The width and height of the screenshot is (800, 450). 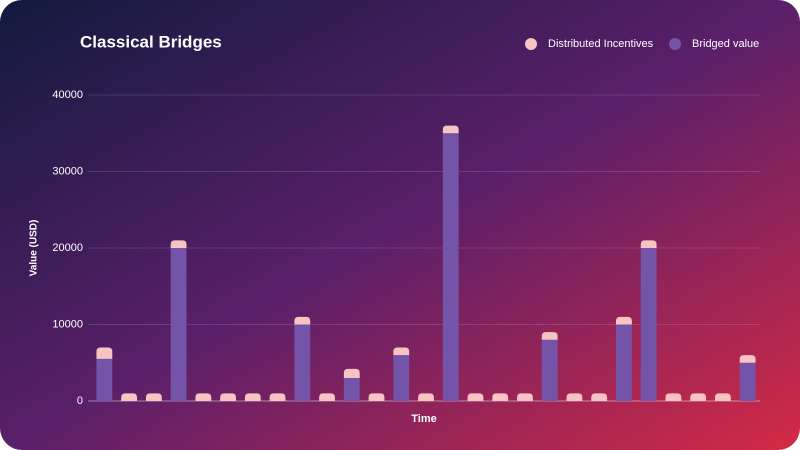 What do you see at coordinates (725, 44) in the screenshot?
I see `legend-label: Bridged value` at bounding box center [725, 44].